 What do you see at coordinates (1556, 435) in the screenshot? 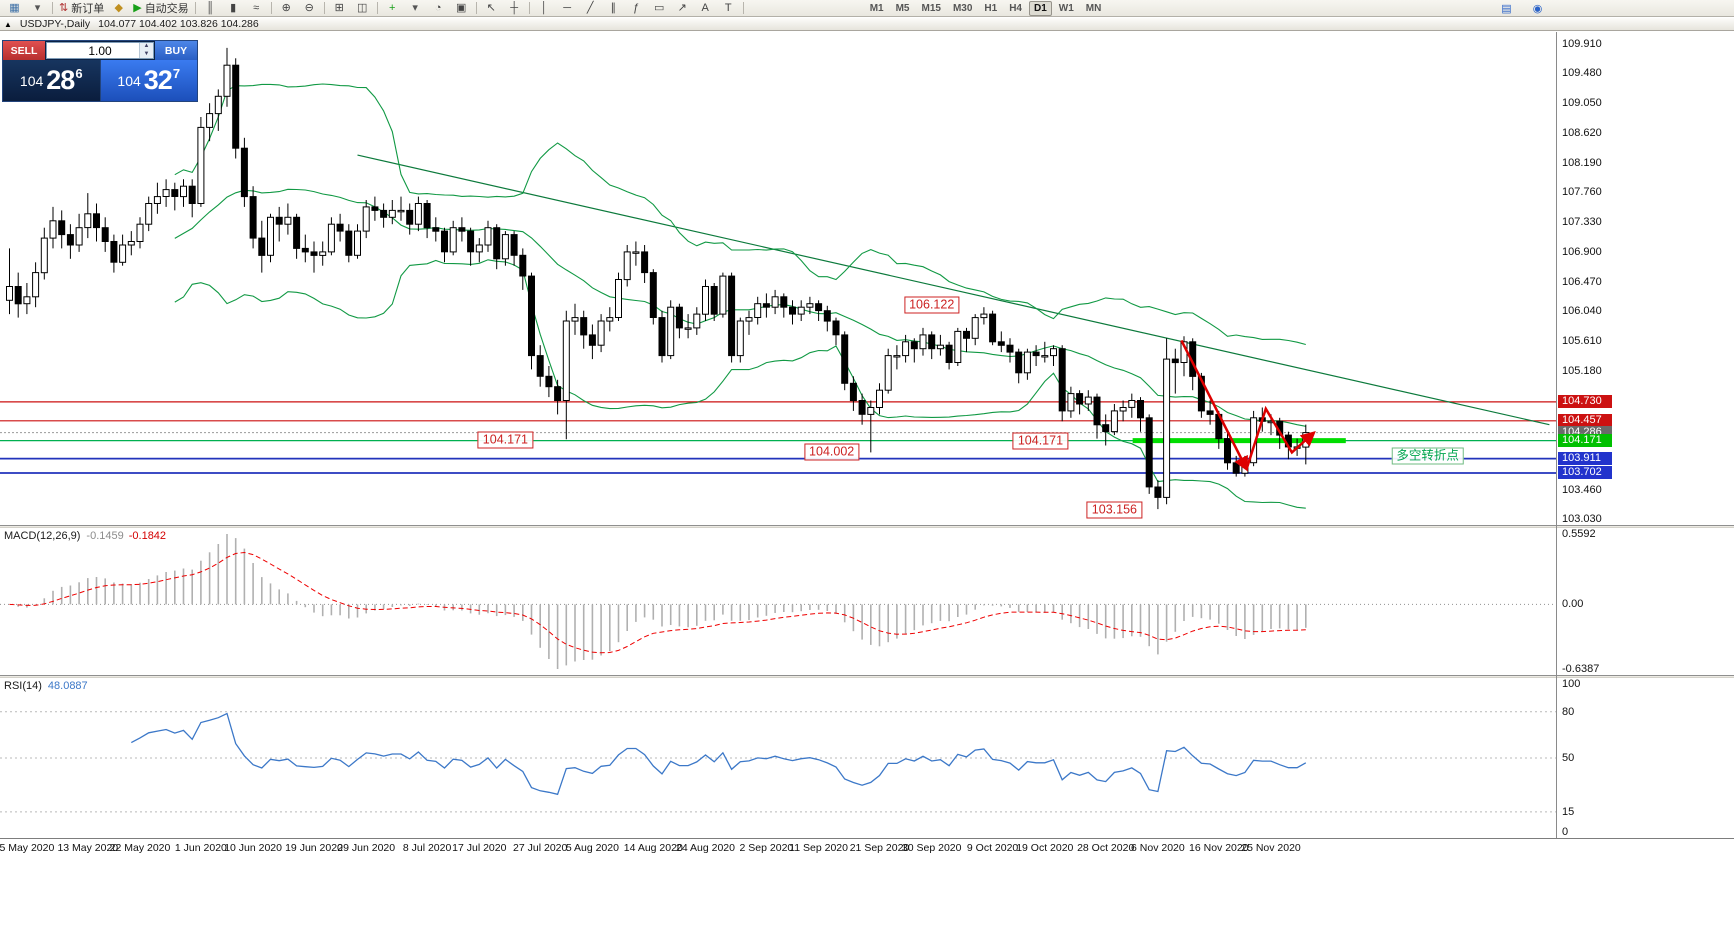
I see `price-axis-separator` at bounding box center [1556, 435].